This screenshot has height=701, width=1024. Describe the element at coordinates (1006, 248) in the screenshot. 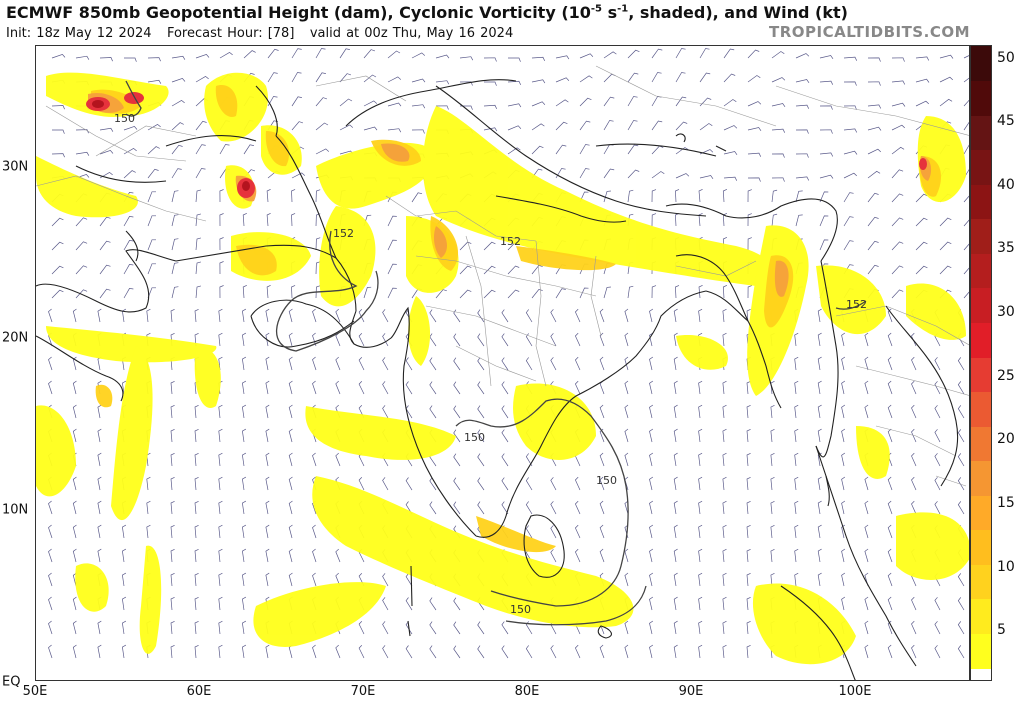

I see `colorbar-label: 35` at that location.